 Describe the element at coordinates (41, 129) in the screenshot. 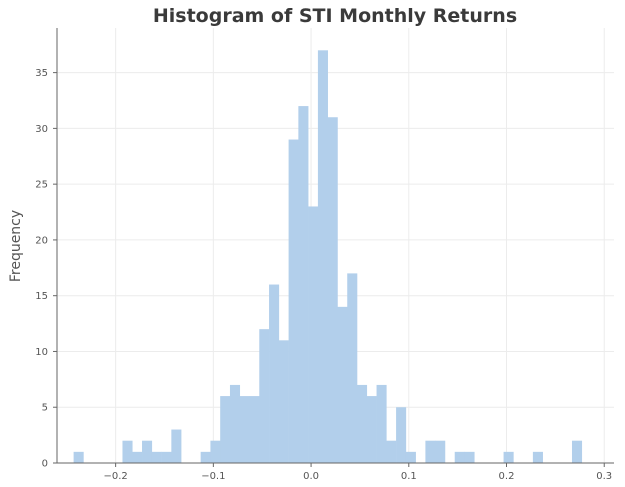

I see `y-tick-label: 30` at that location.